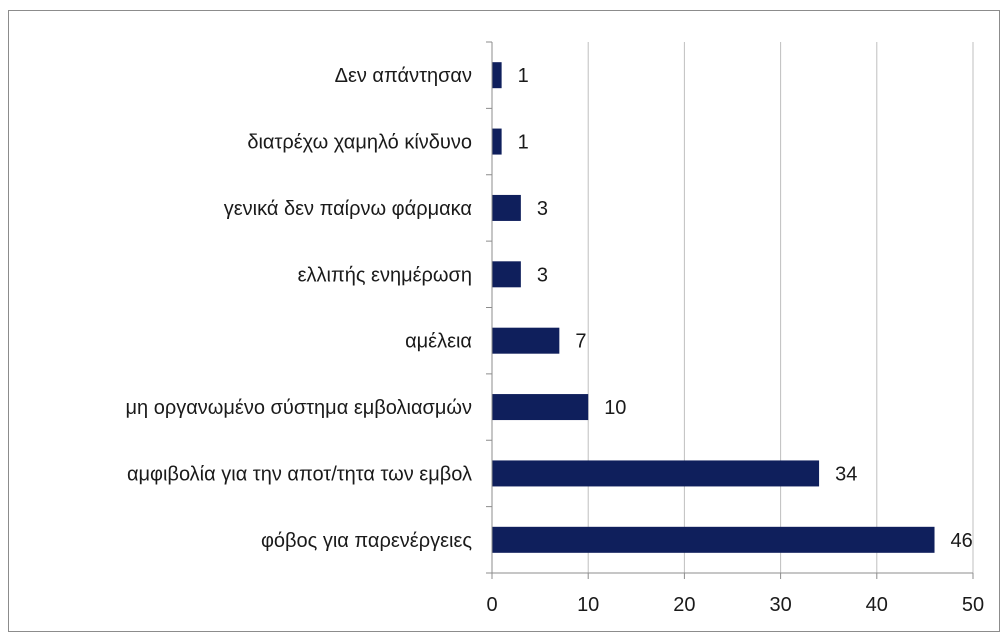 The image size is (1006, 636). I want to click on x-tick-label-20: 20, so click(684, 605).